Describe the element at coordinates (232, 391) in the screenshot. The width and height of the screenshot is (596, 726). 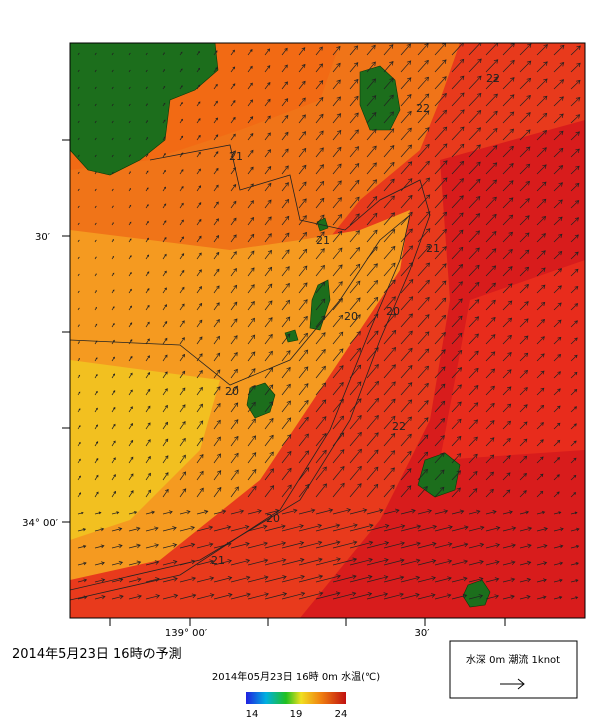
I see `contour-label: 20` at that location.